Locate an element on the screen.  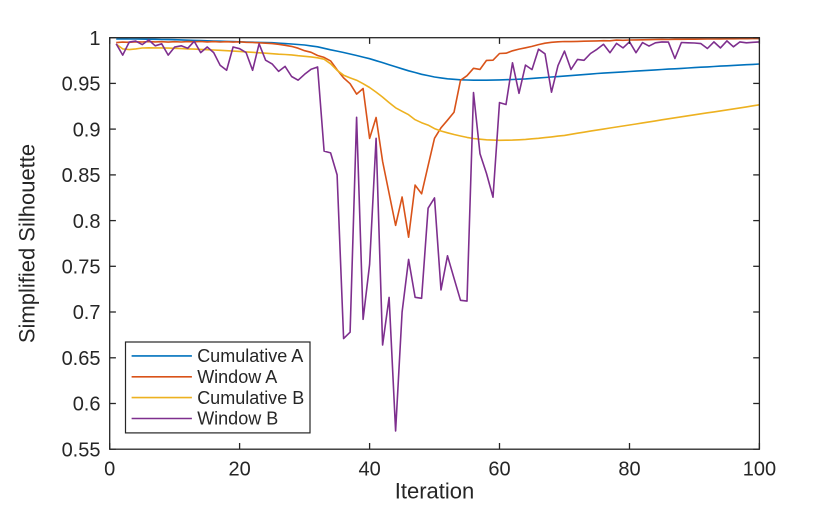
svg-text: 0.9 is located at coordinates (87, 130).